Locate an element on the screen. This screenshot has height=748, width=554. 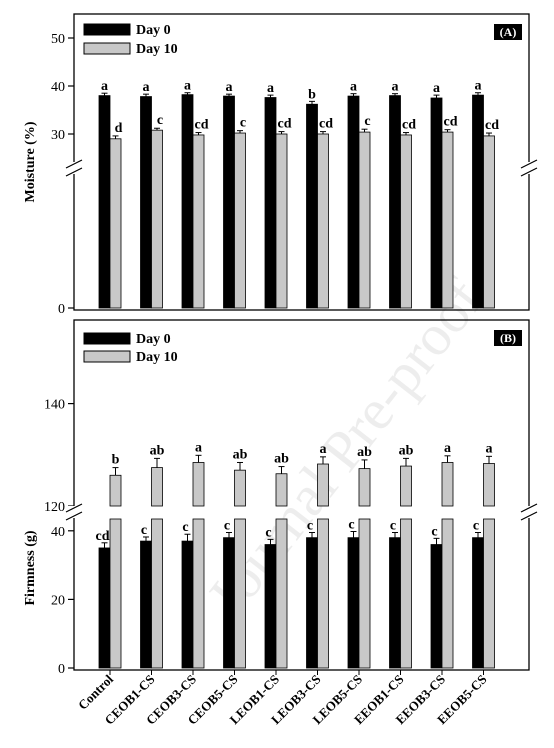
y-tick-label-a: 30 is located at coordinates (58, 135).